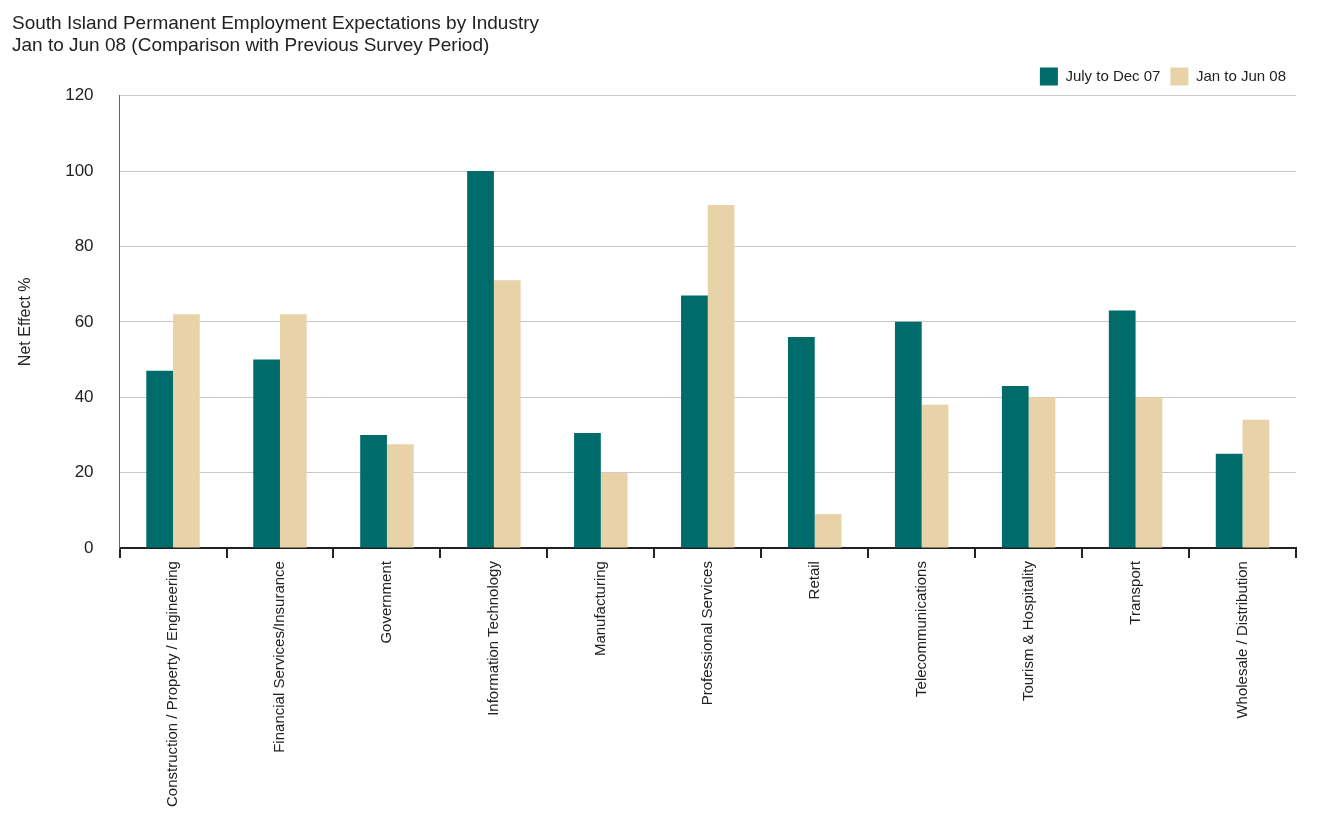  Describe the element at coordinates (84, 246) in the screenshot. I see `y-tick-label: 80` at that location.